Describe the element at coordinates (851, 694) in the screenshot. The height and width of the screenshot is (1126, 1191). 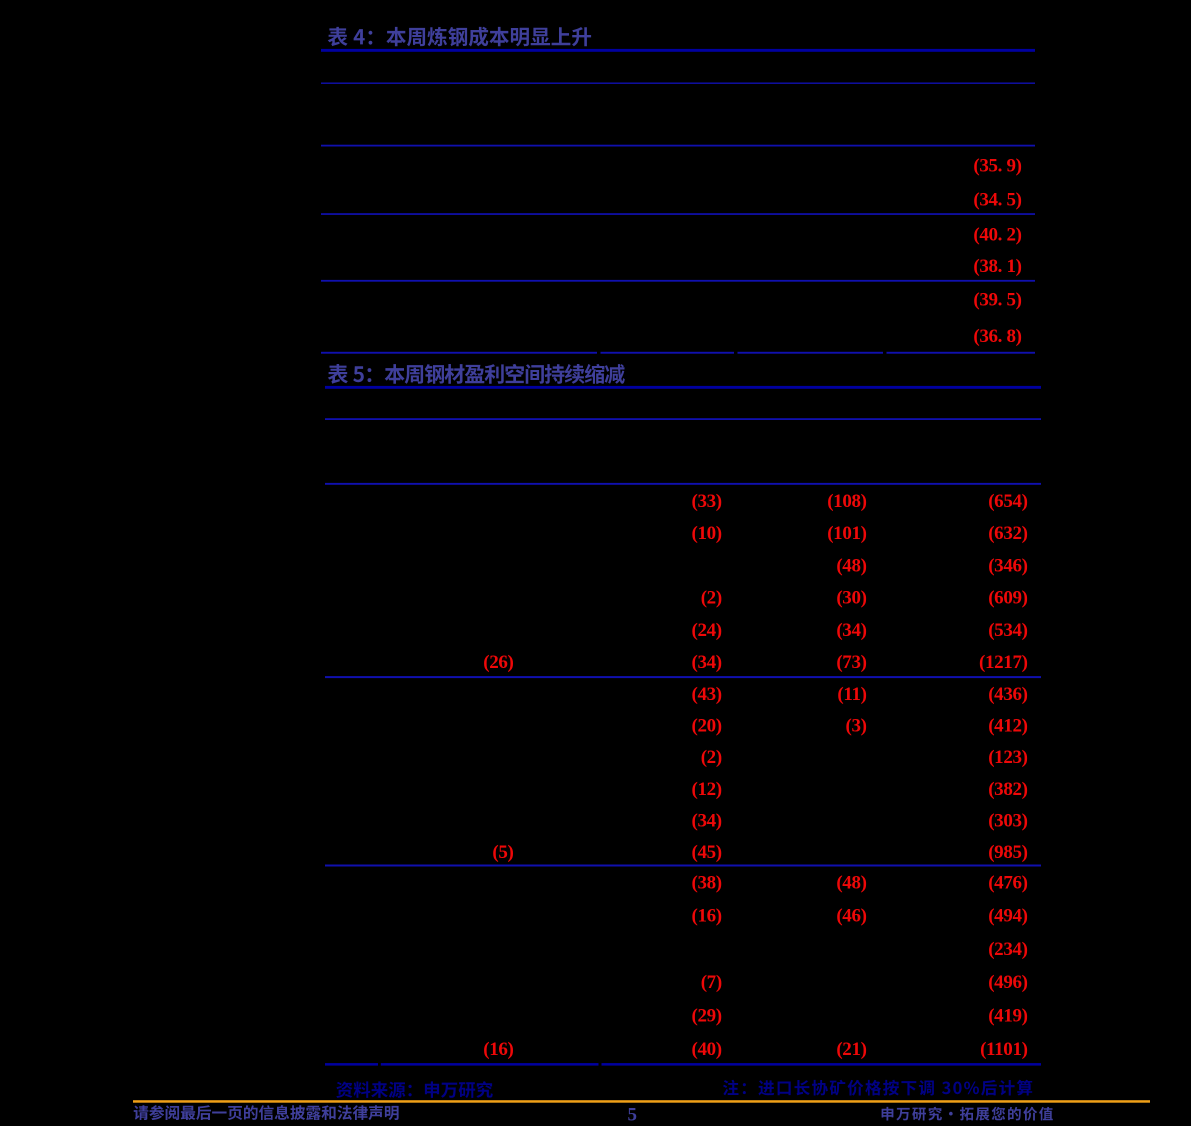
I see `svg-text: (11)` at that location.